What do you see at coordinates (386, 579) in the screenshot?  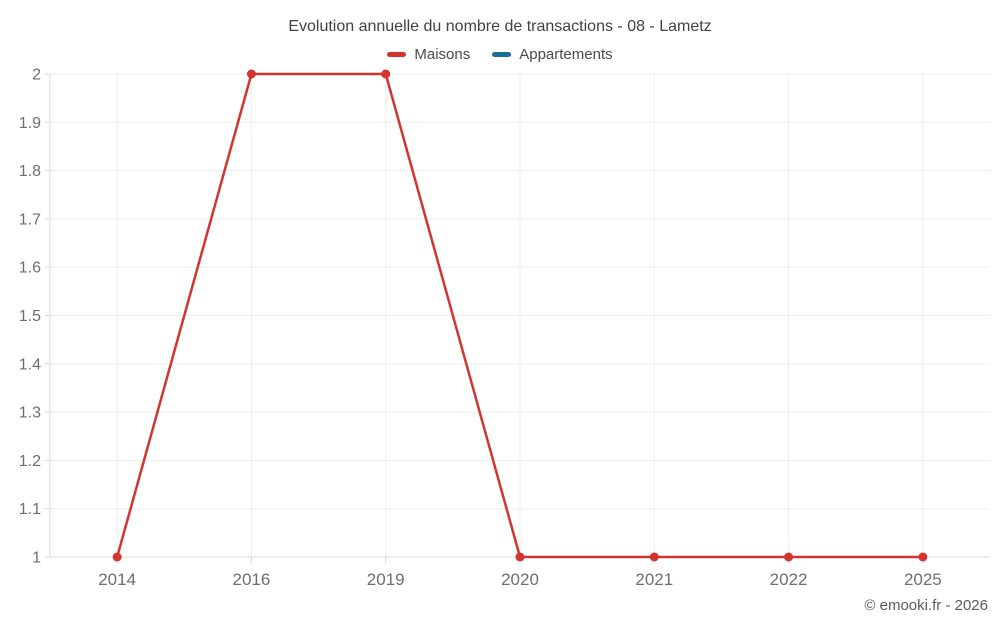 I see `x-tick-label: 2019` at bounding box center [386, 579].